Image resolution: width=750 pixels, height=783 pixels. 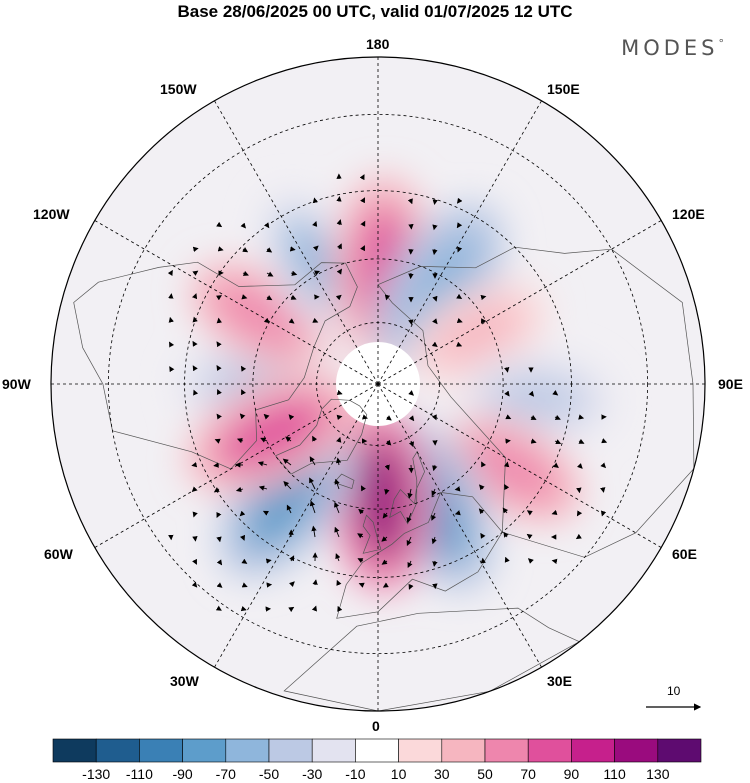 What do you see at coordinates (231, 299) in the screenshot?
I see `meridian-line` at bounding box center [231, 299].